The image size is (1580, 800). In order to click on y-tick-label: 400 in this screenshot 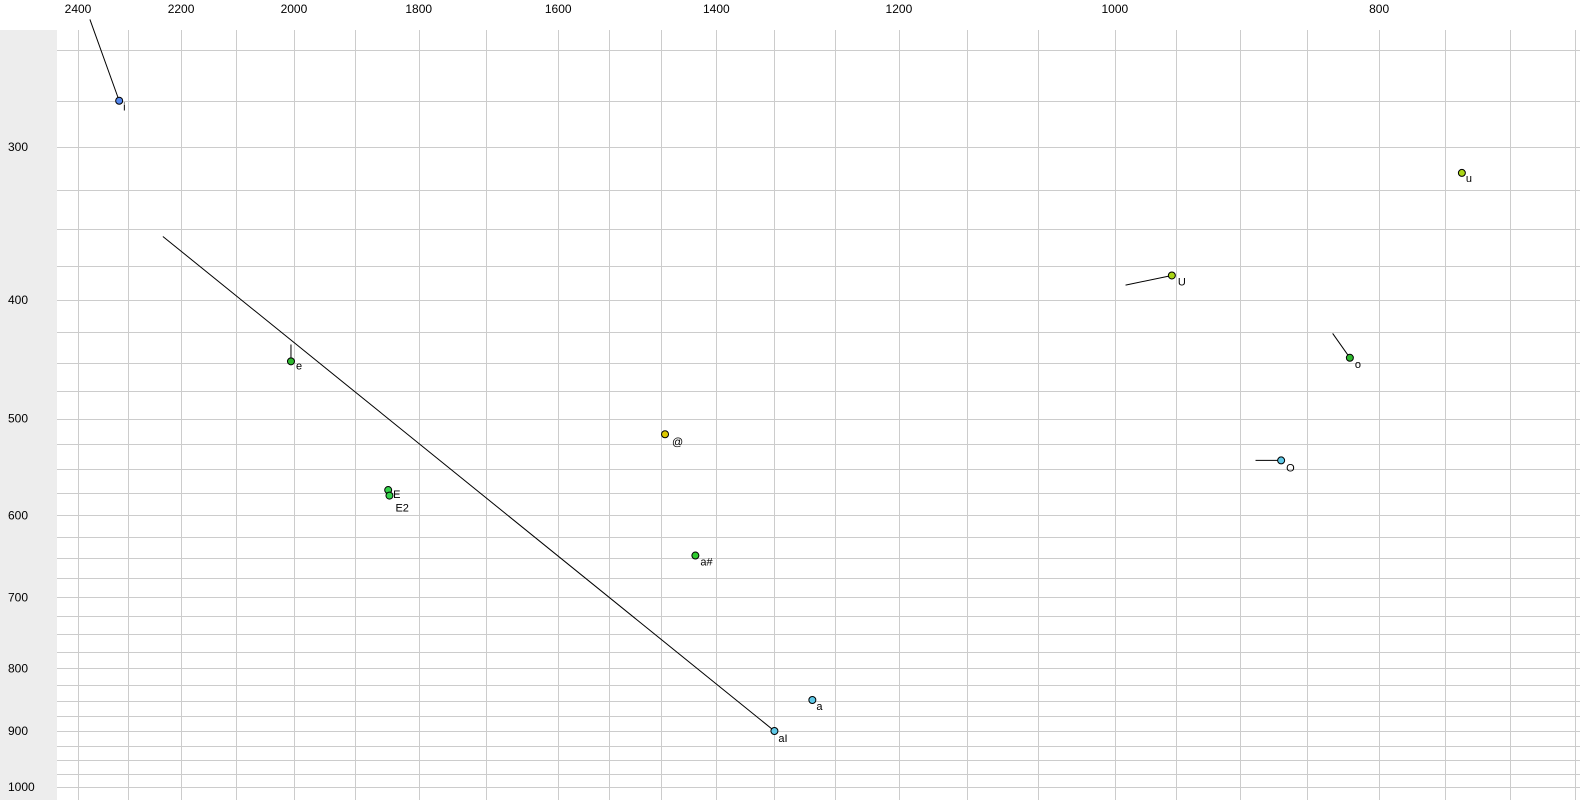, I will do `click(18, 300)`.